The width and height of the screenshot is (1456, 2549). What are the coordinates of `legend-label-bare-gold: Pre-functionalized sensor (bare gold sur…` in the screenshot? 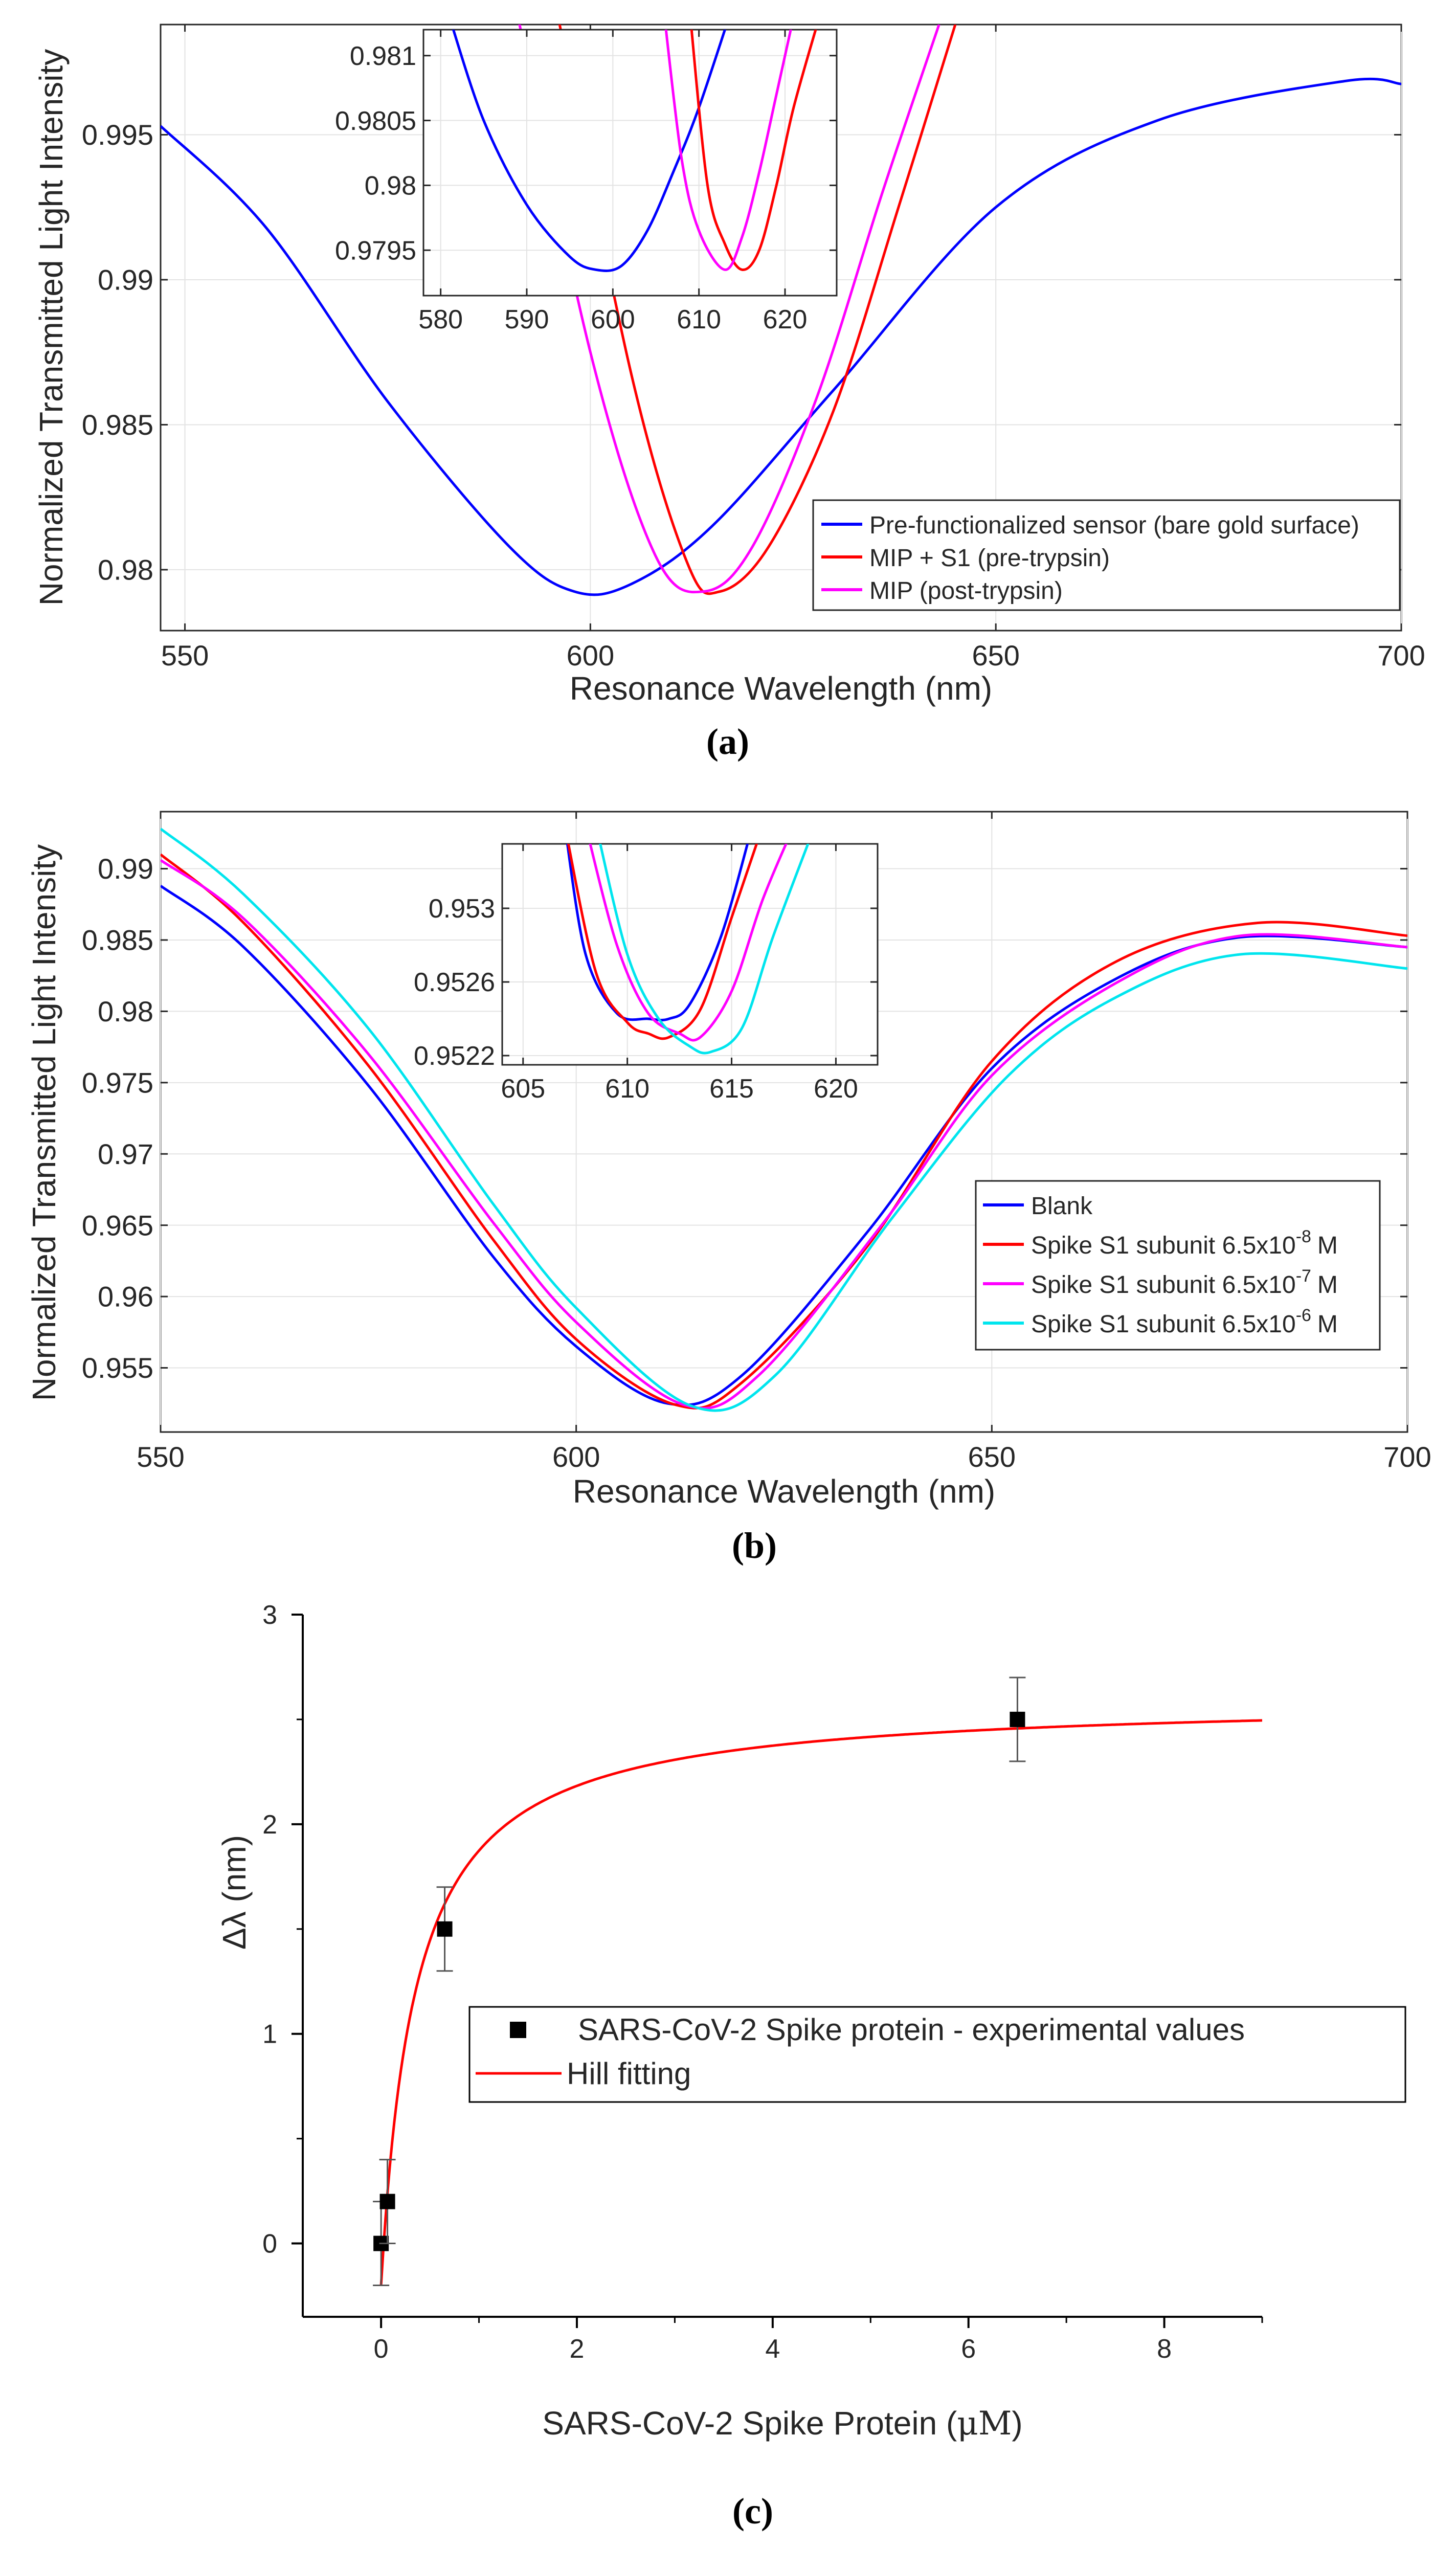 It's located at (1114, 525).